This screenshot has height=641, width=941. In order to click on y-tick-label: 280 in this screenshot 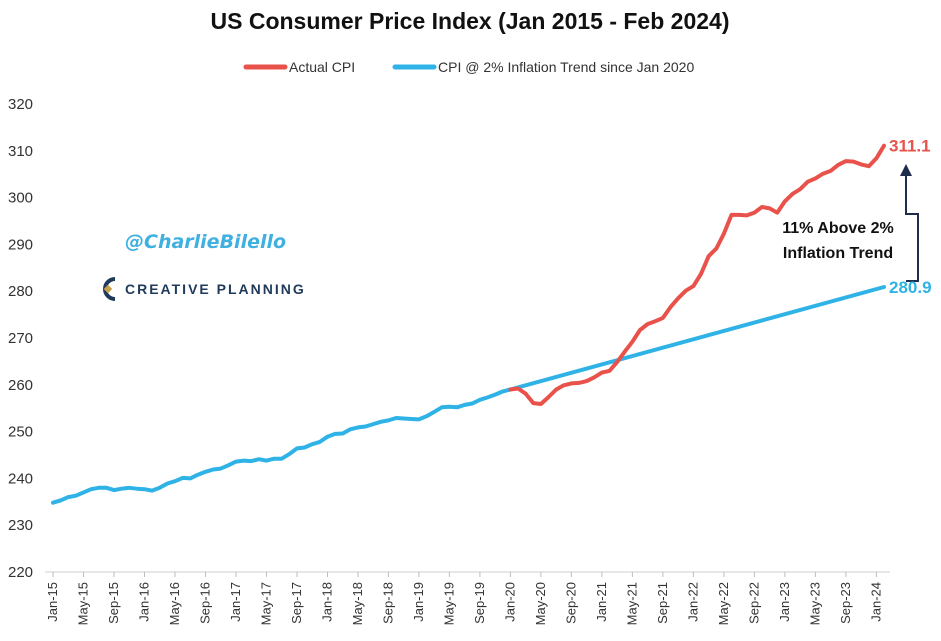, I will do `click(20, 291)`.